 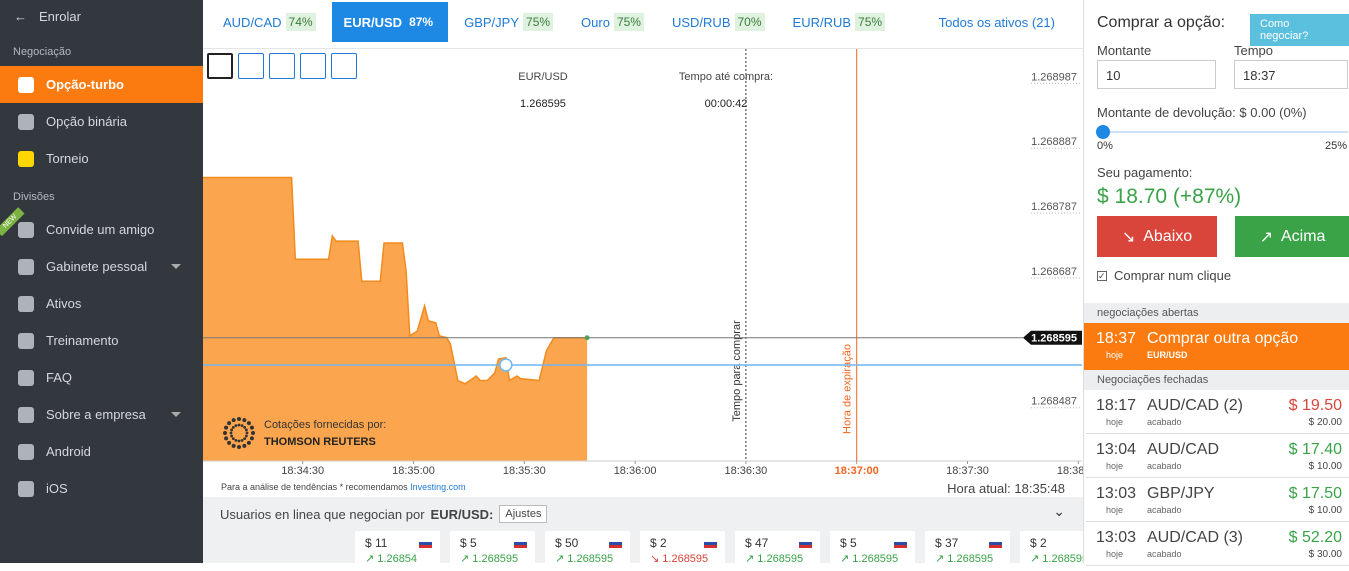 I want to click on nav-item: Torneio, so click(x=101, y=158).